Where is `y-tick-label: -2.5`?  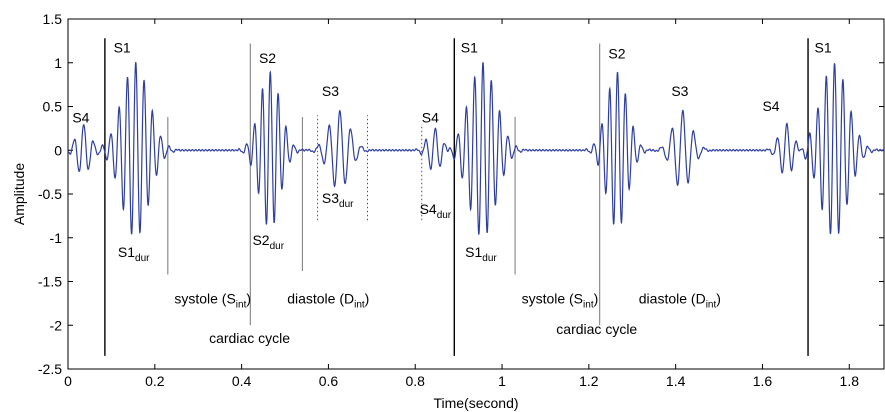 y-tick-label: -2.5 is located at coordinates (50, 369).